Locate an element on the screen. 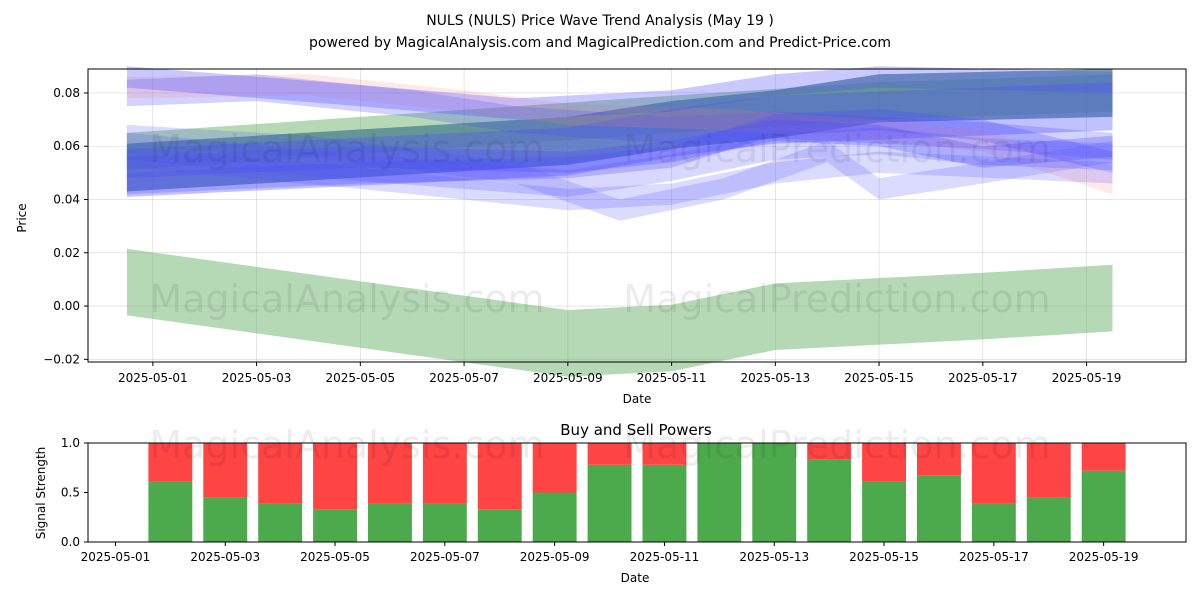  buy-sell-y-tick-label: 0.0 is located at coordinates (70, 542).